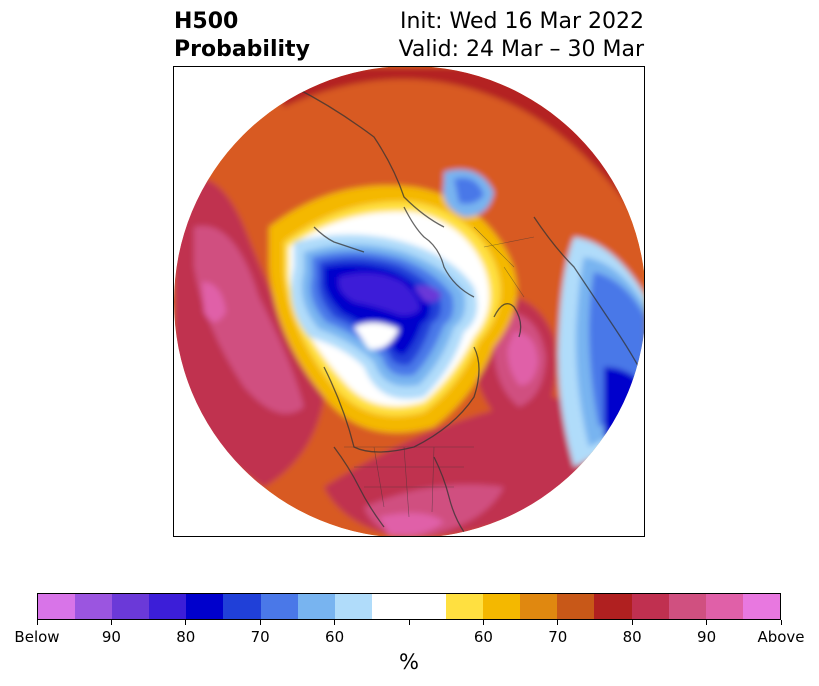 This screenshot has height=686, width=819. I want to click on colorbar-tick-label: Above, so click(781, 637).